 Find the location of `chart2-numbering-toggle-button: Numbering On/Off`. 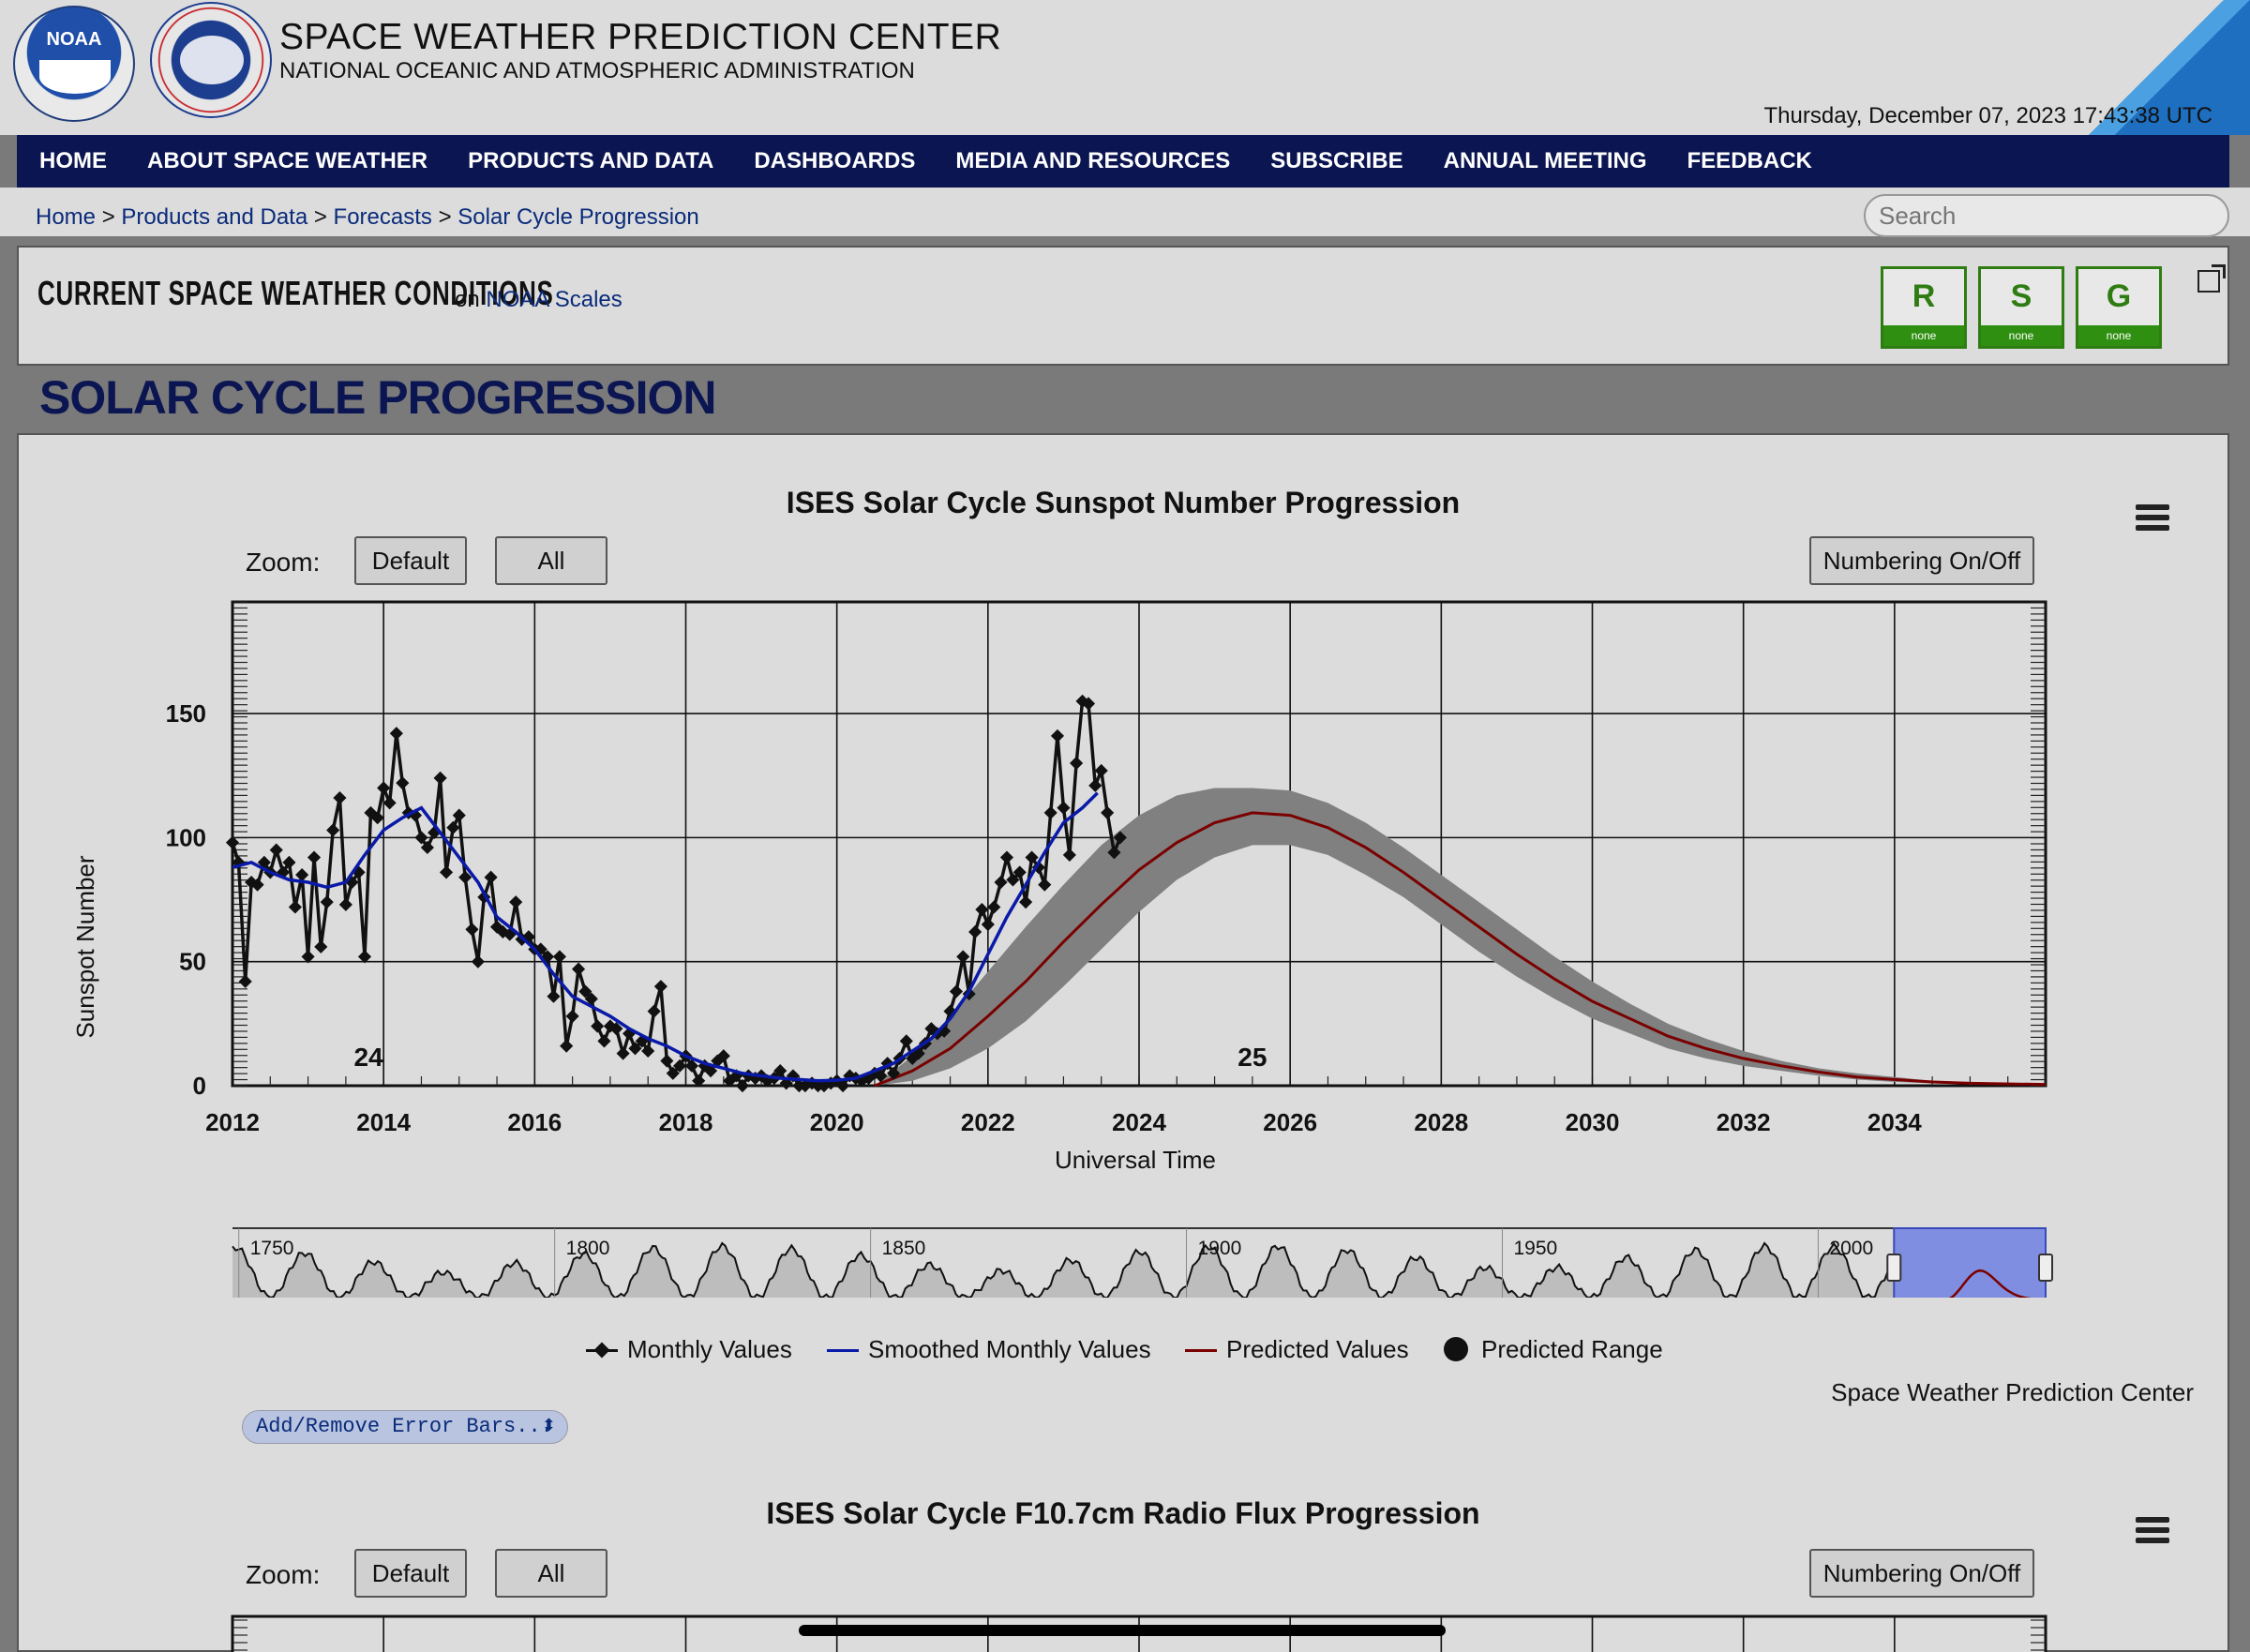

chart2-numbering-toggle-button: Numbering On/Off is located at coordinates (1921, 1573).